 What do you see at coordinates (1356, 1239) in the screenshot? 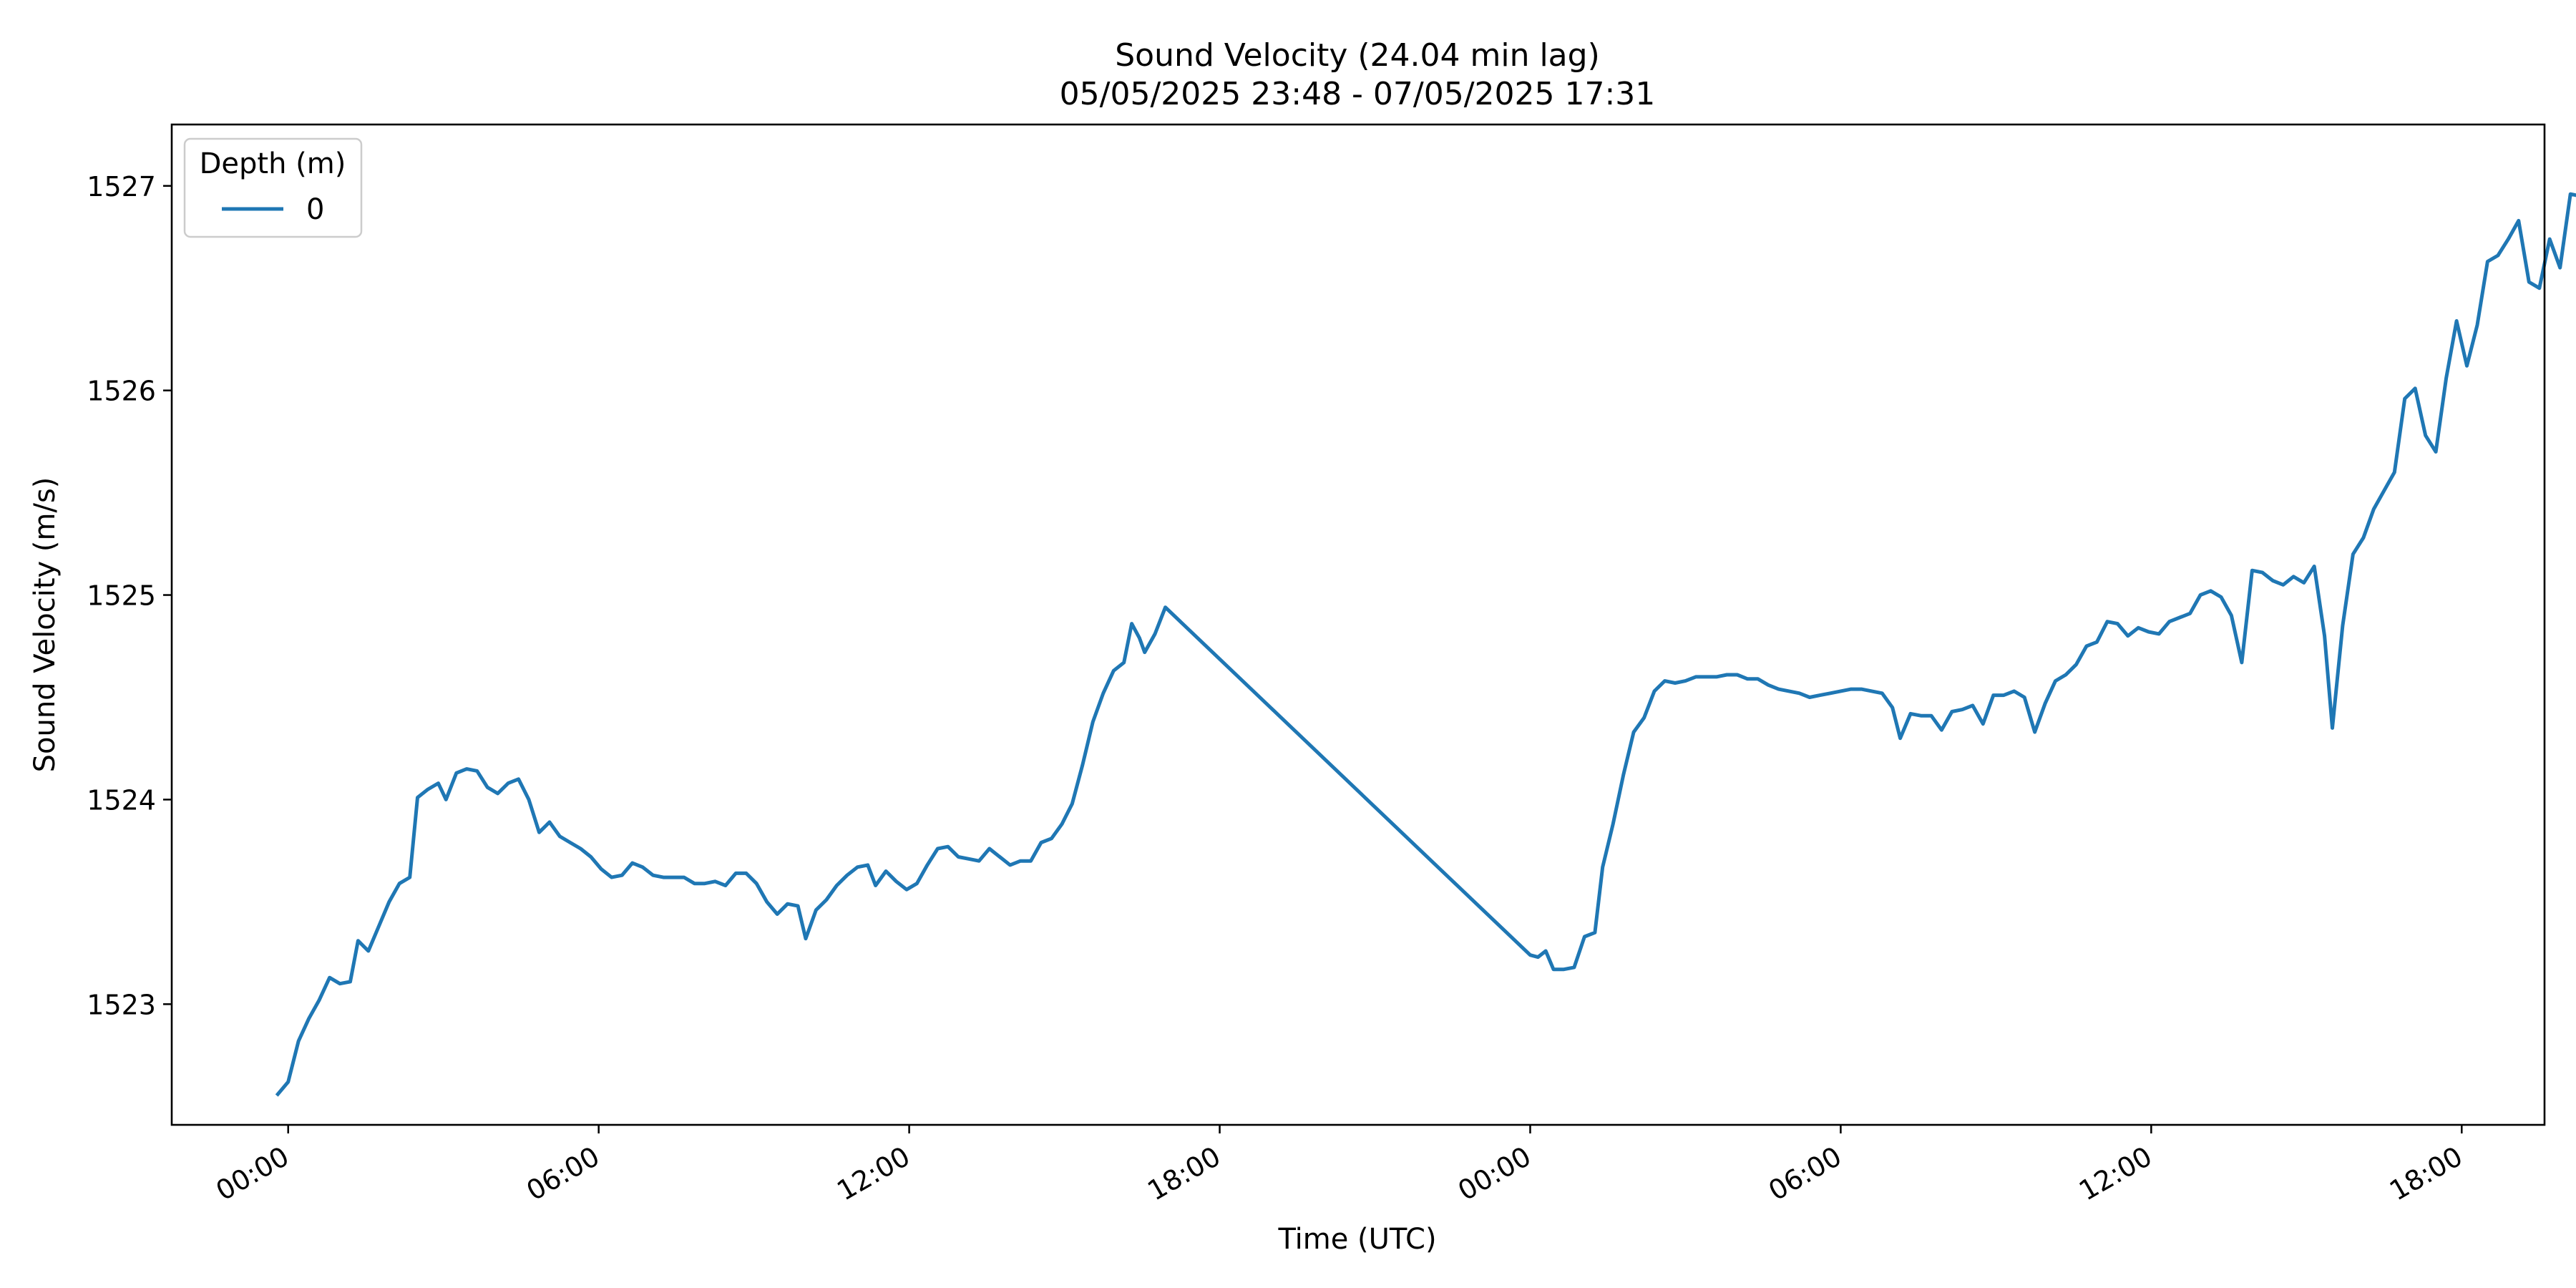
I see `x-axis-label: Time (UTC)` at bounding box center [1356, 1239].